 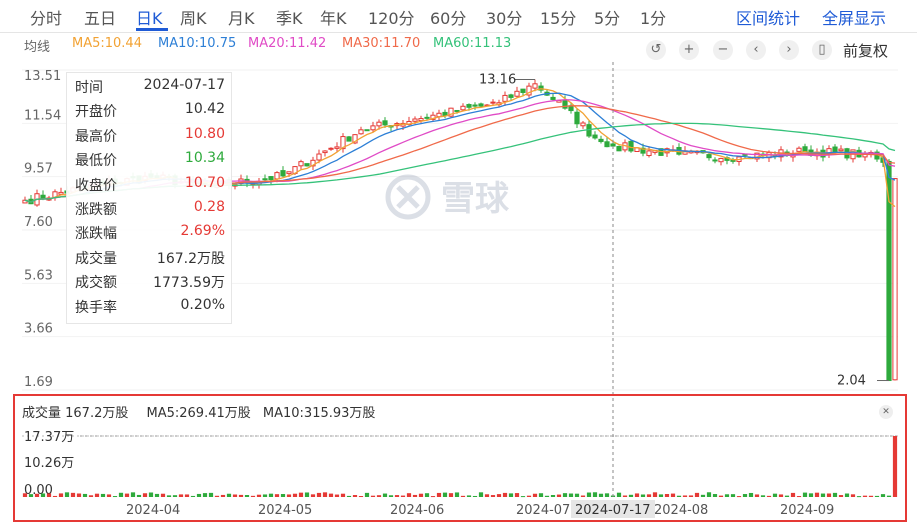 What do you see at coordinates (475, 199) in the screenshot?
I see `watermark-text: 雪球` at bounding box center [475, 199].